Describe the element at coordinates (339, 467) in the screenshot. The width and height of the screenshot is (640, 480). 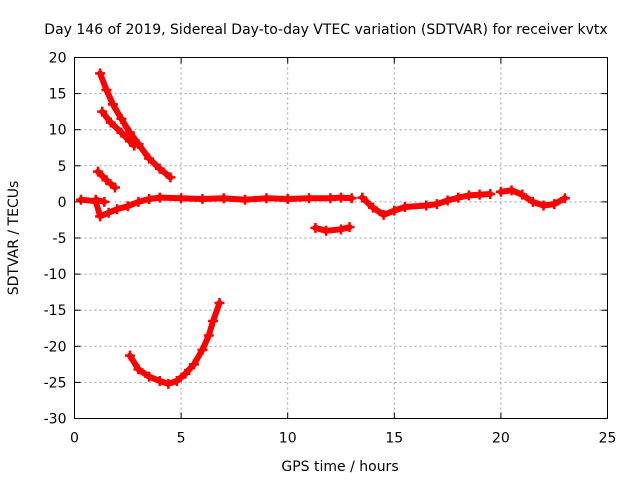
I see `x-axis-label: GPS time / hours` at that location.